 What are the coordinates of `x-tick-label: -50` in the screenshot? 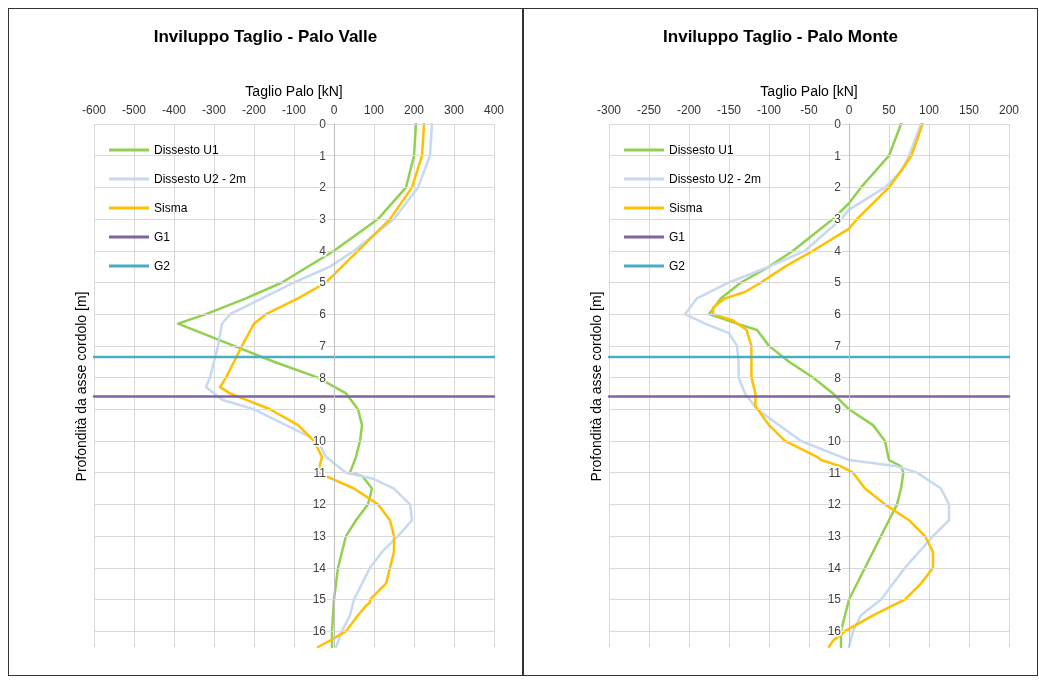 It's located at (809, 110).